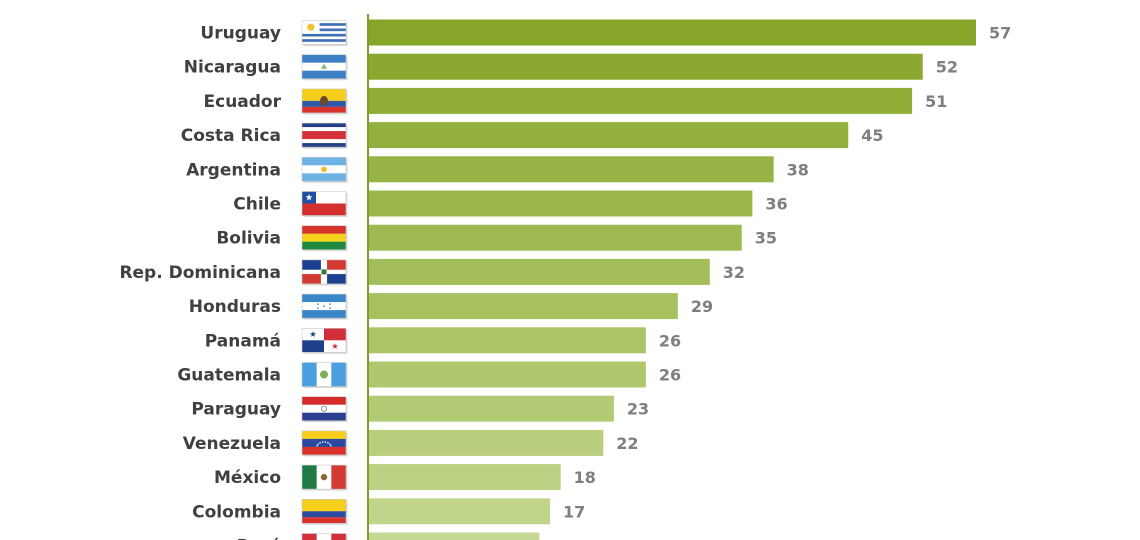 This screenshot has height=540, width=1140. Describe the element at coordinates (766, 238) in the screenshot. I see `value-label-bolivia: 35` at that location.